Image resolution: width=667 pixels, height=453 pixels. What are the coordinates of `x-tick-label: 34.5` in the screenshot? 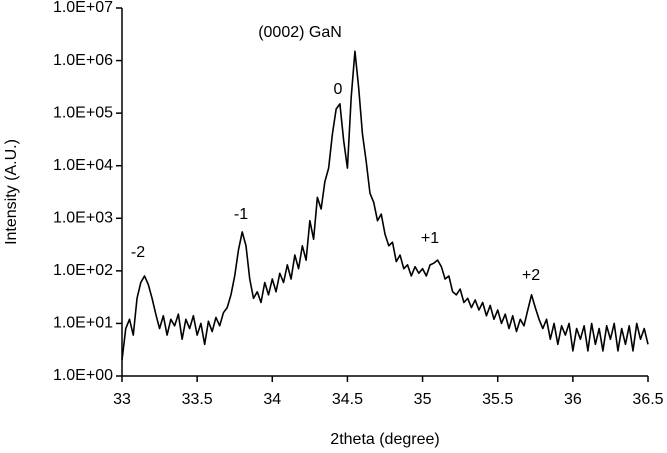 It's located at (347, 399).